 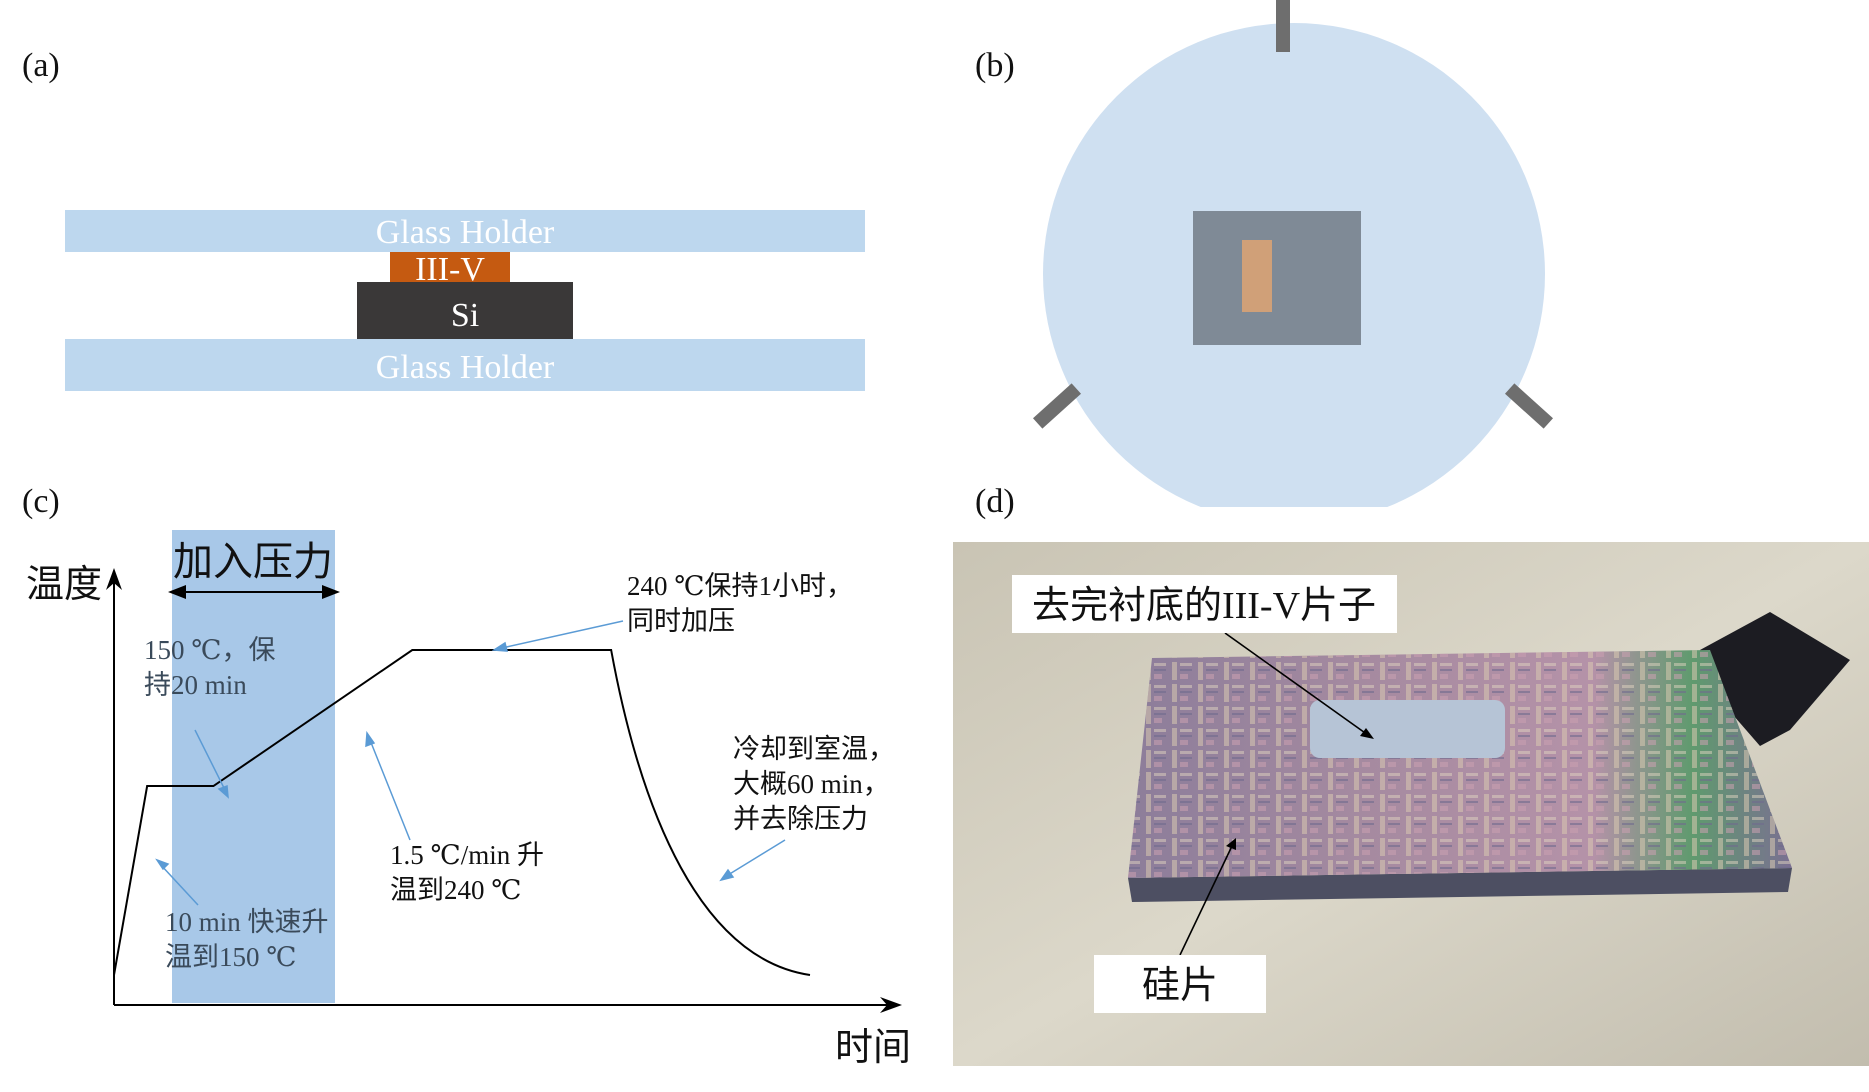 I want to click on left-pin, so click(x=1057, y=406).